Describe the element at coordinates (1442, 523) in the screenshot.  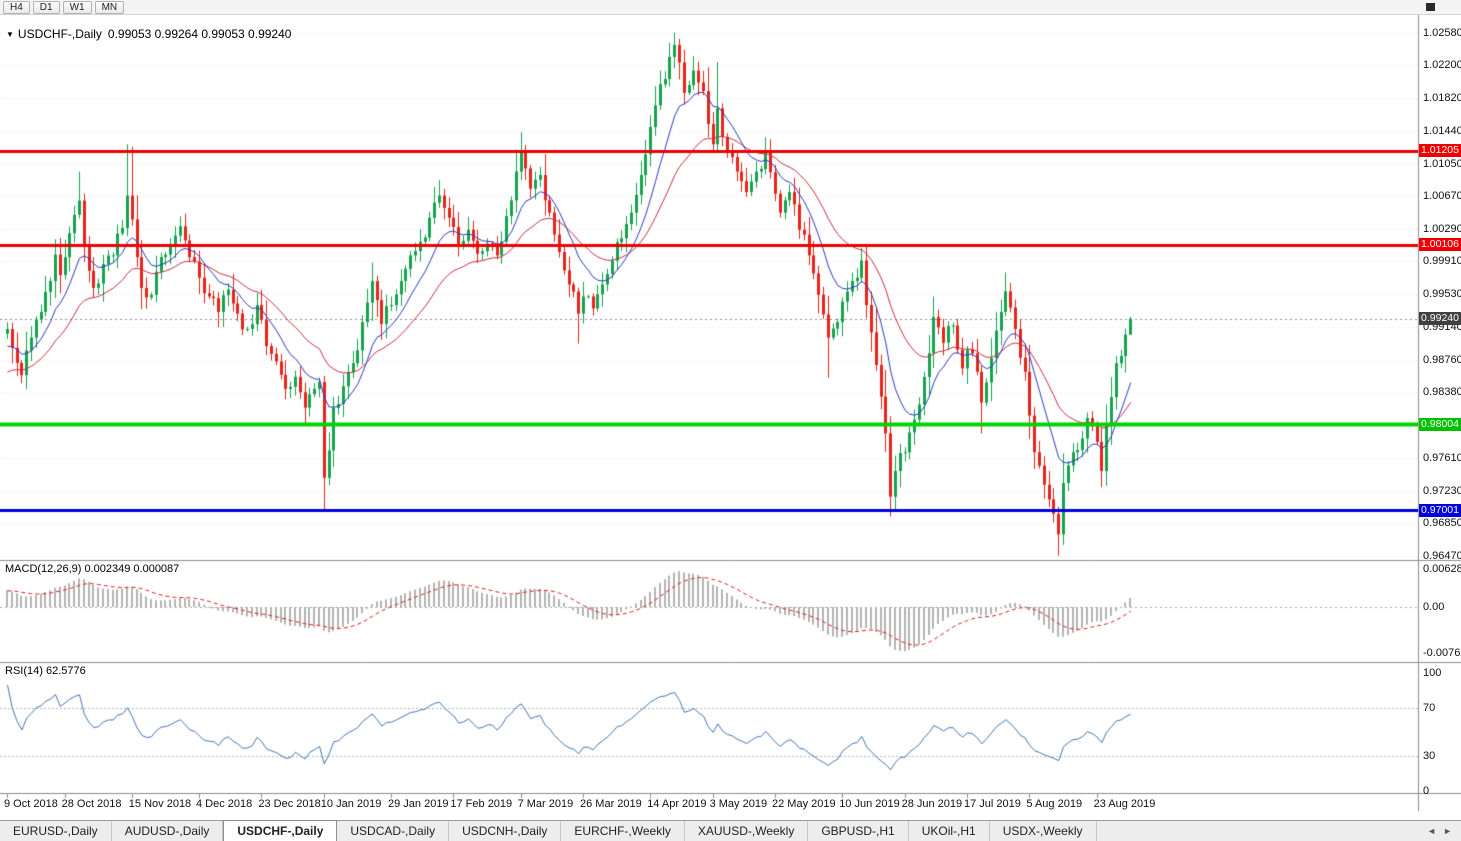
I see `price-axis-label: 0.96850` at that location.